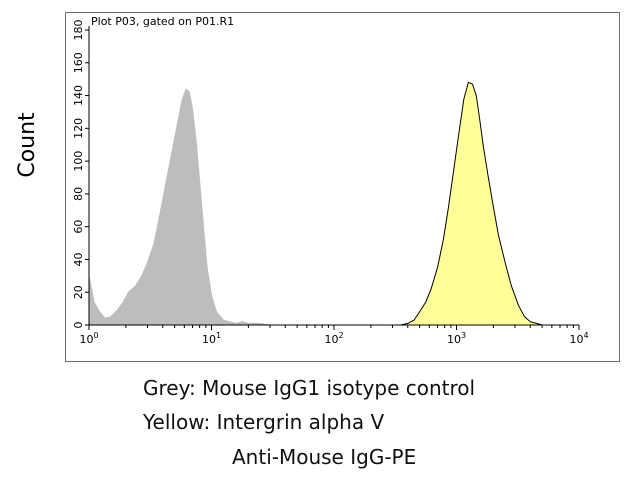 The width and height of the screenshot is (640, 485). Describe the element at coordinates (309, 388) in the screenshot. I see `caption-grey: Grey: Mouse IgG1 isotype control` at that location.